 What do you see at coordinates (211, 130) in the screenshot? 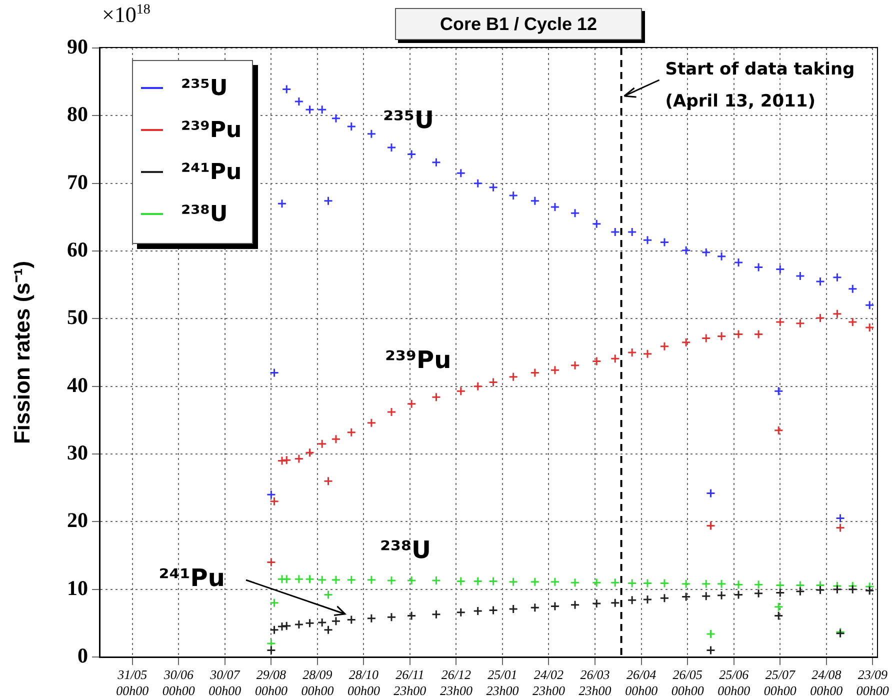
I see `legend-label: ²³⁹Pu` at bounding box center [211, 130].